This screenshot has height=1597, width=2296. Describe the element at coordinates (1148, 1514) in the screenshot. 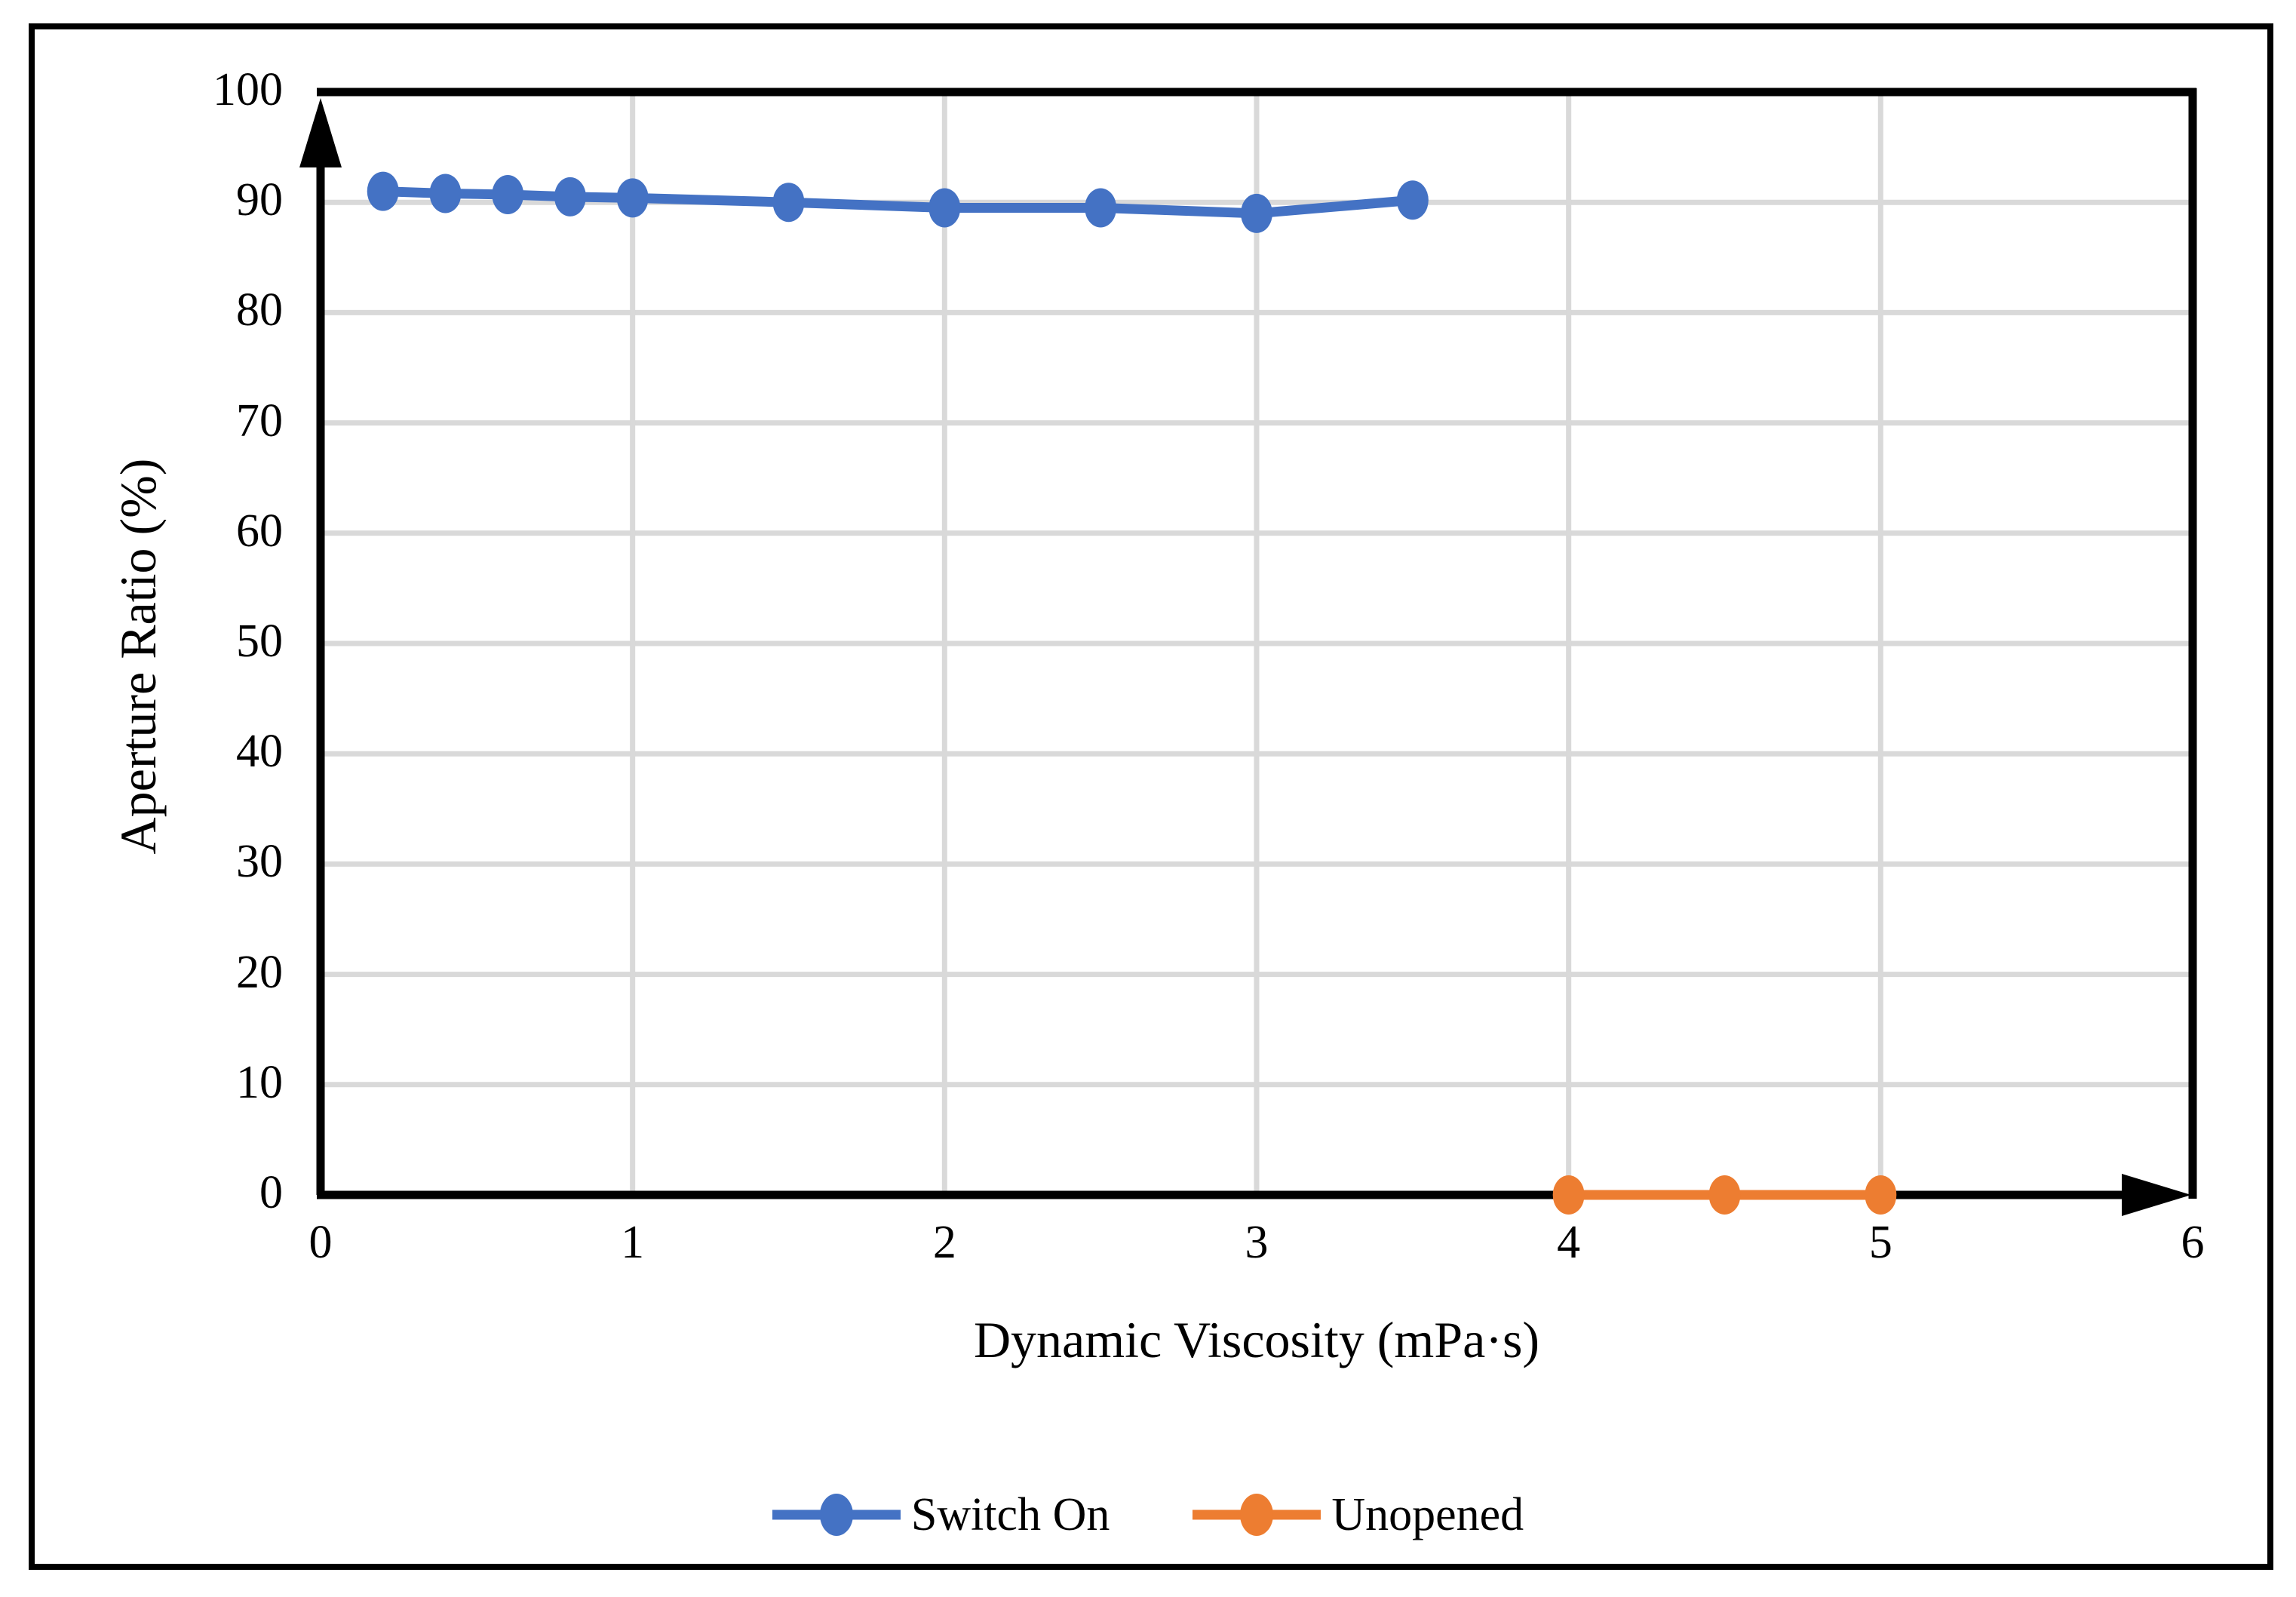

I see `legend: Switch On Unopened` at that location.